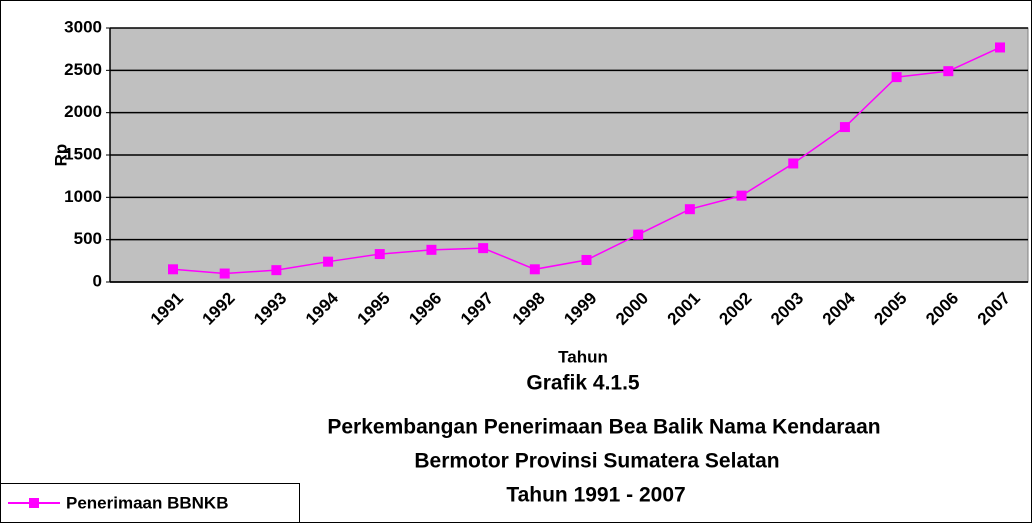  I want to click on chart-title: Tahun 1991 - 2007, so click(595, 495).